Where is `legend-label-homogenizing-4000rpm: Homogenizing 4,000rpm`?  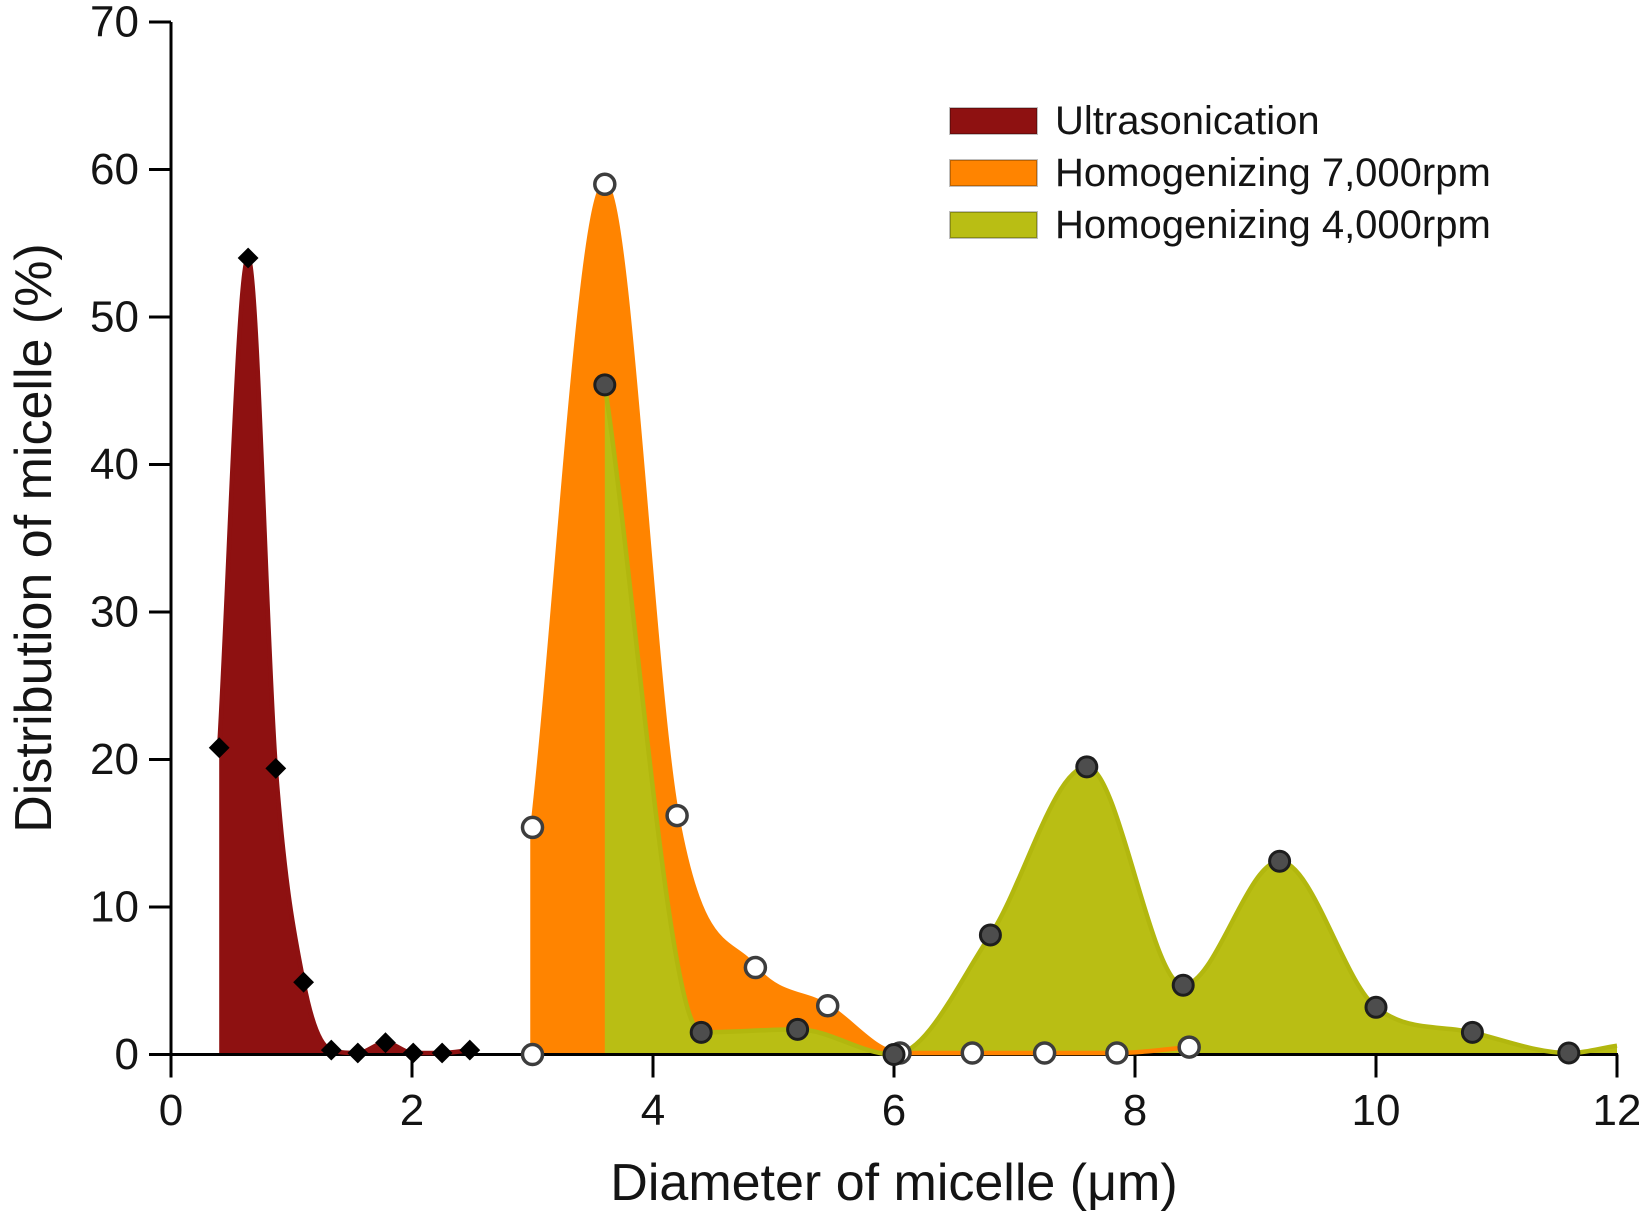
legend-label-homogenizing-4000rpm: Homogenizing 4,000rpm is located at coordinates (1273, 225).